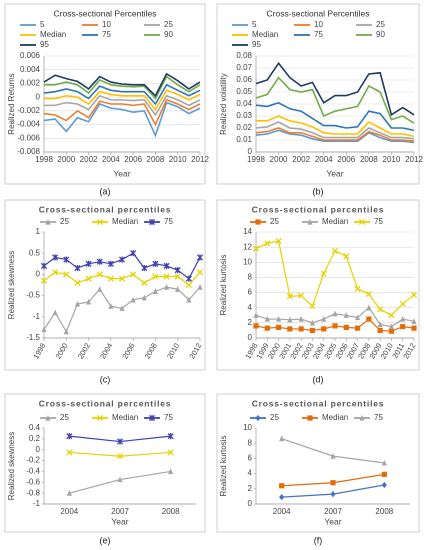 The image size is (424, 550). Describe the element at coordinates (244, 139) in the screenshot. I see `y-tick-label: 0.01` at that location.